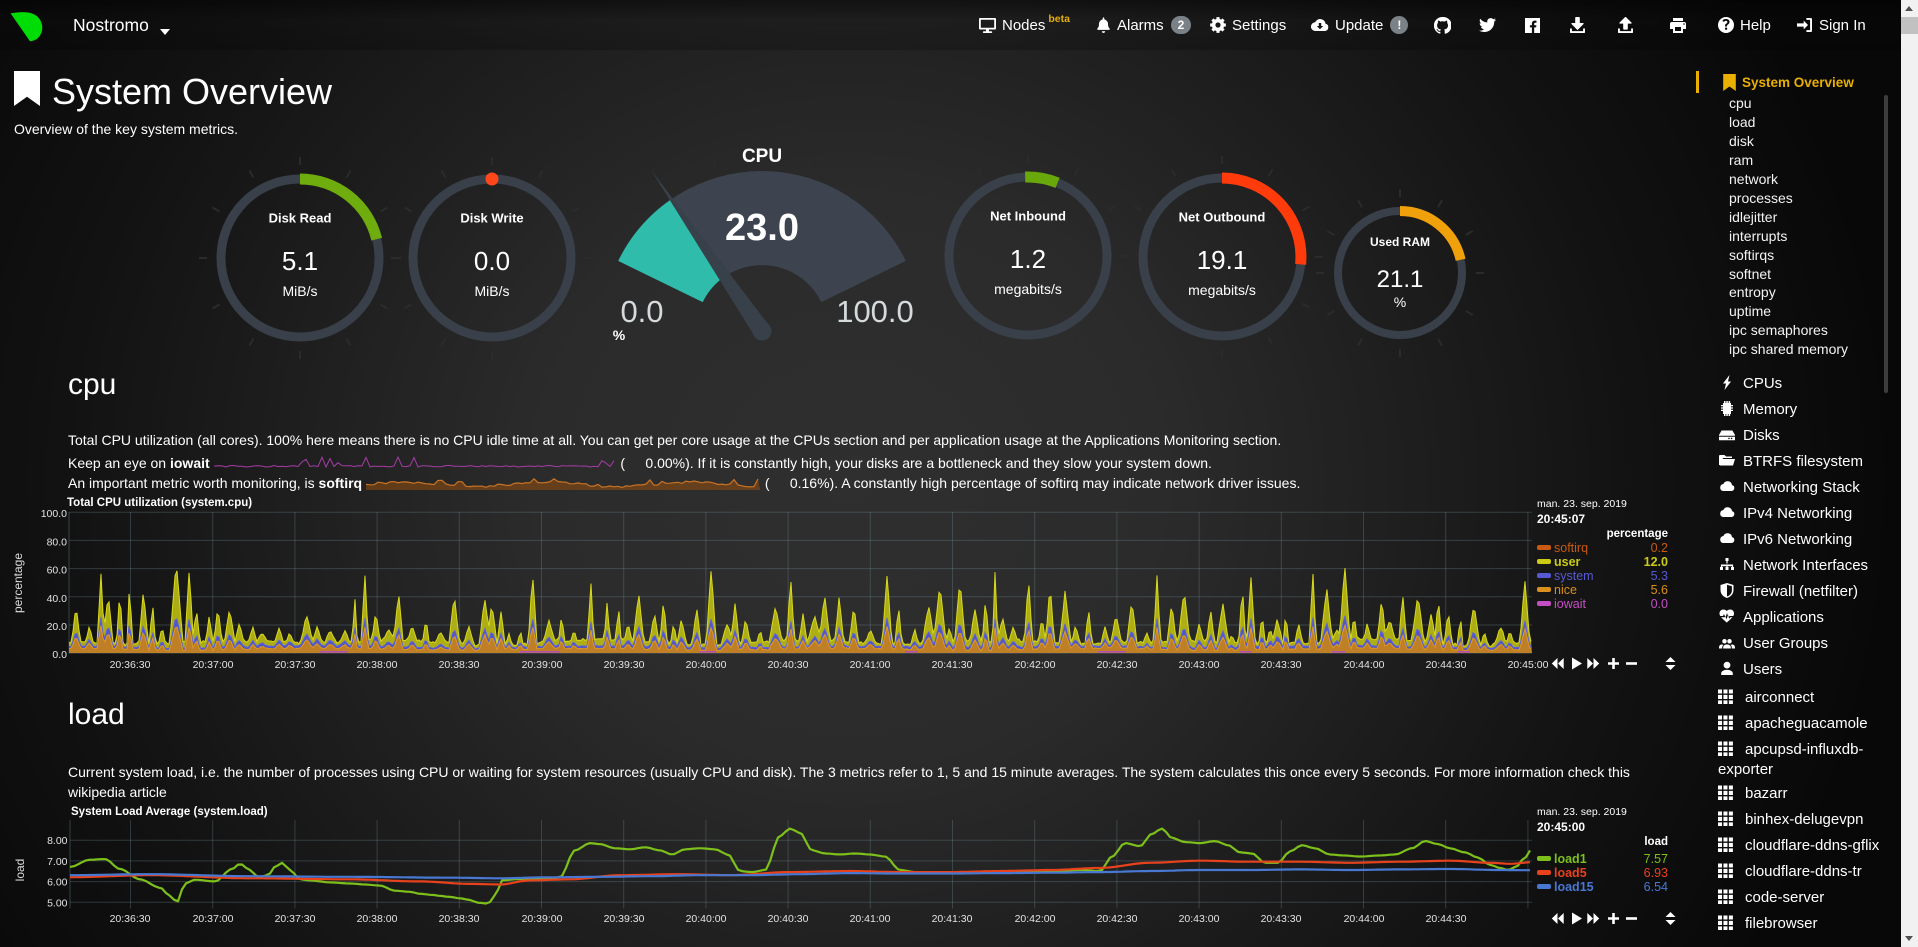  Describe the element at coordinates (57, 542) in the screenshot. I see `svg-text: 80.0` at that location.